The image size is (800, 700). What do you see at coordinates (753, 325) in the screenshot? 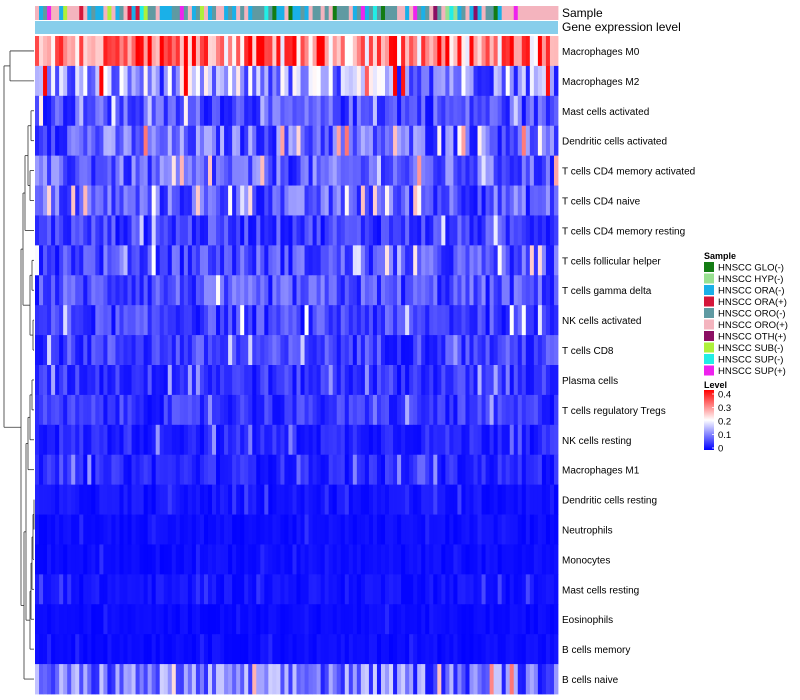
I see `sample-legend-label: HNSCC ORO(+)` at bounding box center [753, 325].